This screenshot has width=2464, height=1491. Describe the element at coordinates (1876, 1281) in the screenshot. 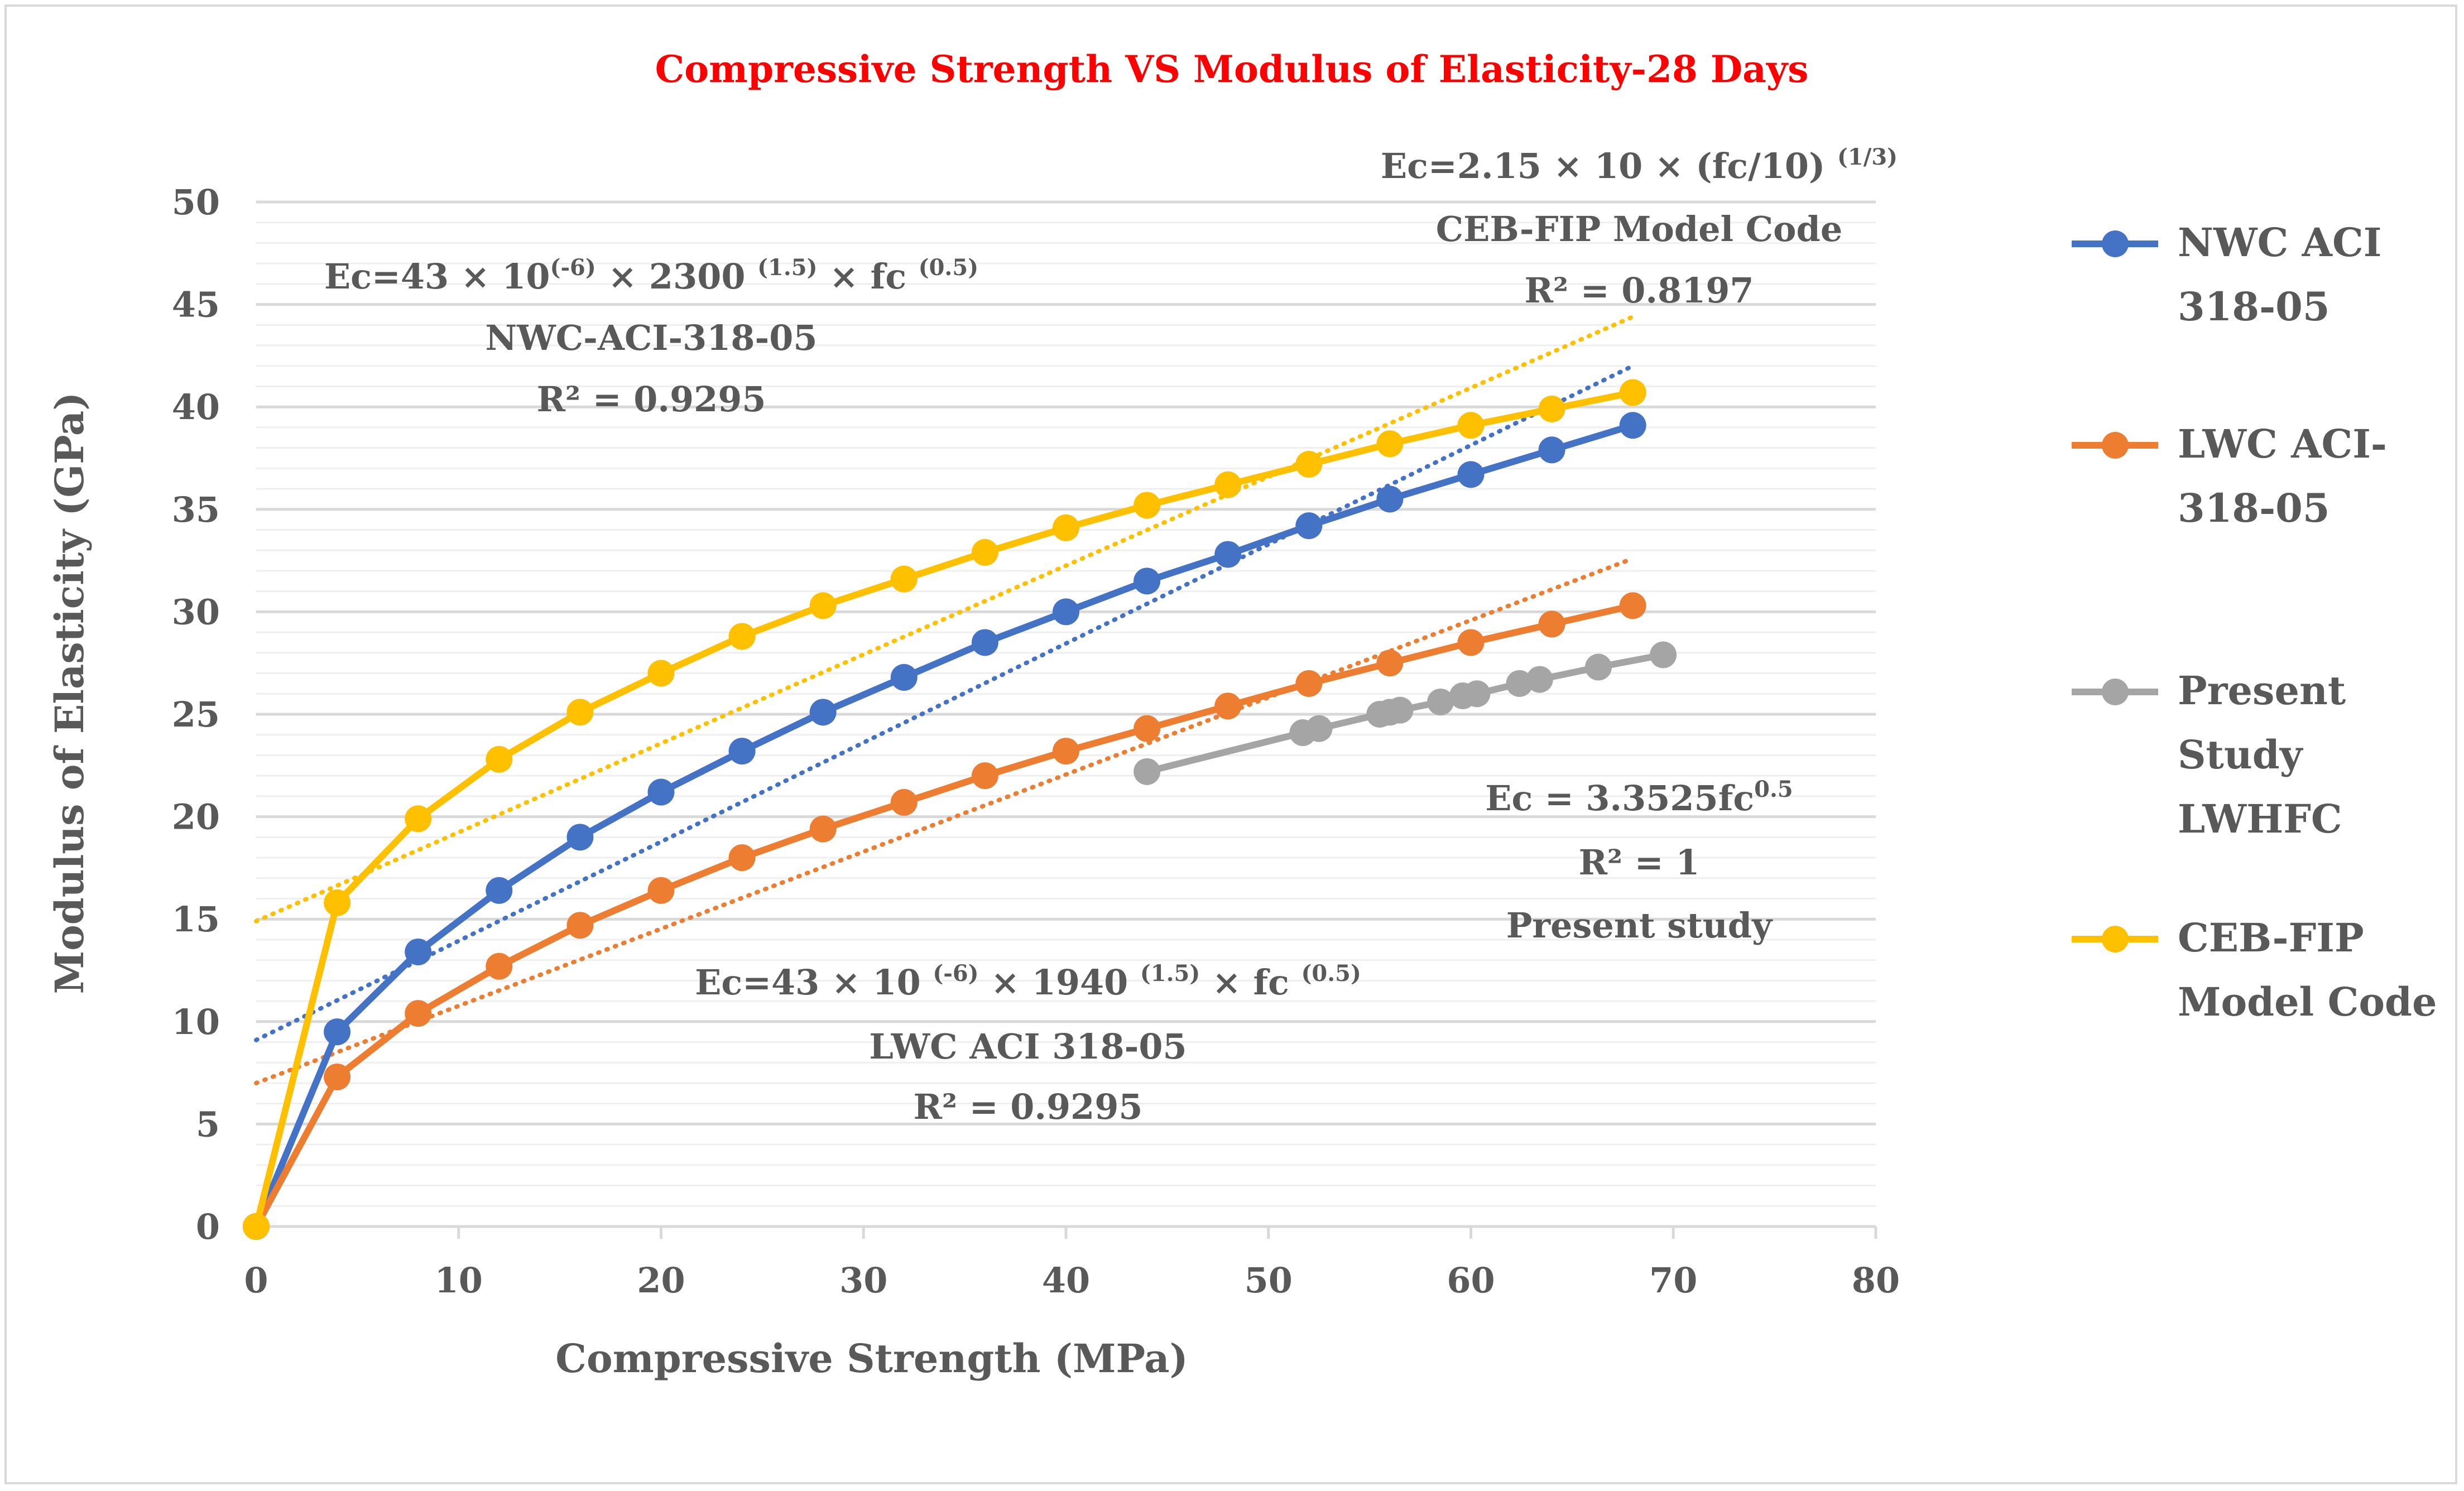

I see `x-tick-label: 80` at that location.